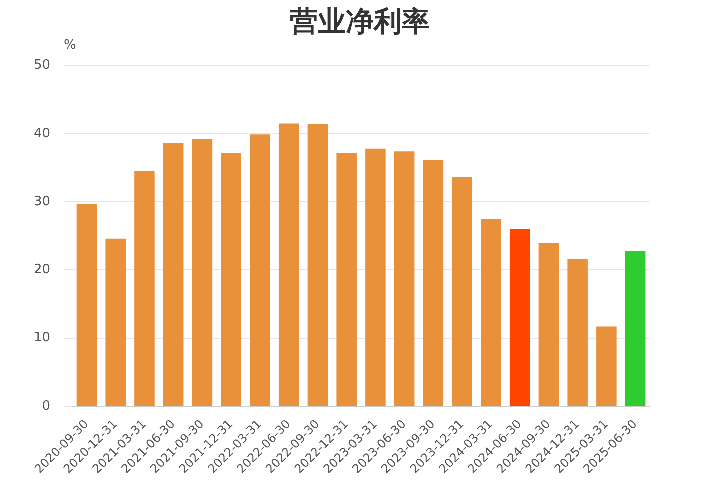 Image resolution: width=720 pixels, height=480 pixels. Describe the element at coordinates (42, 134) in the screenshot. I see `y-tick-label: 40` at that location.